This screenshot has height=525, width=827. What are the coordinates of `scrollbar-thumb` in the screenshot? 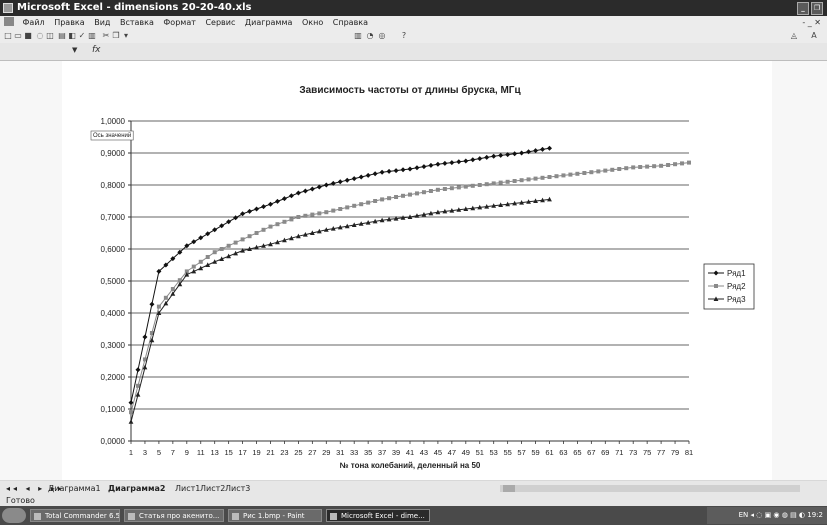 It's located at (509, 488).